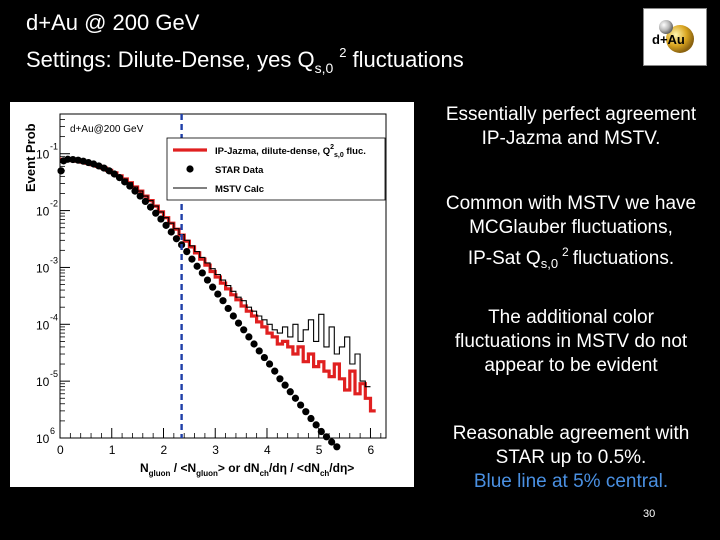 This screenshot has width=720, height=540. What do you see at coordinates (571, 203) in the screenshot?
I see `note-2-line-1: Common with MSTV we have` at bounding box center [571, 203].